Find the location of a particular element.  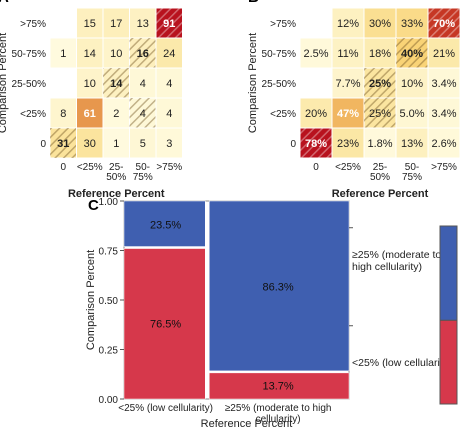

cell-value-label: 31 is located at coordinates (63, 144).